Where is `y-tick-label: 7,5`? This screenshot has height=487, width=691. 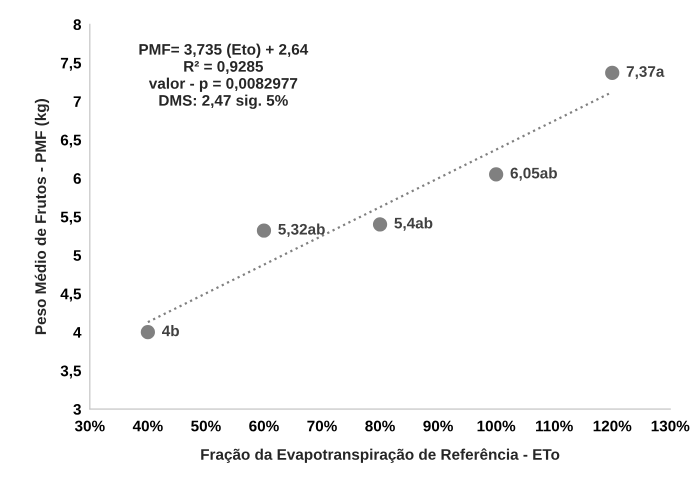 y-tick-label: 7,5 is located at coordinates (71, 64).